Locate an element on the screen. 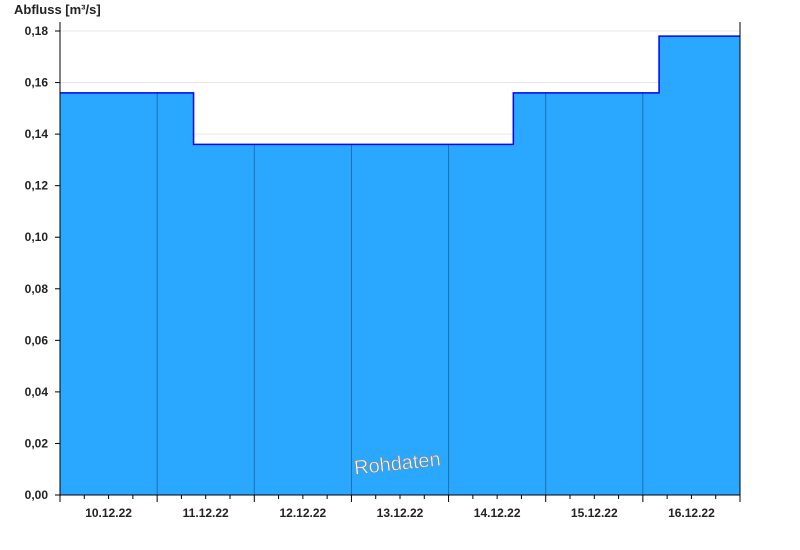 This screenshot has width=800, height=550. y-tick-label: 0,02 is located at coordinates (37, 443).